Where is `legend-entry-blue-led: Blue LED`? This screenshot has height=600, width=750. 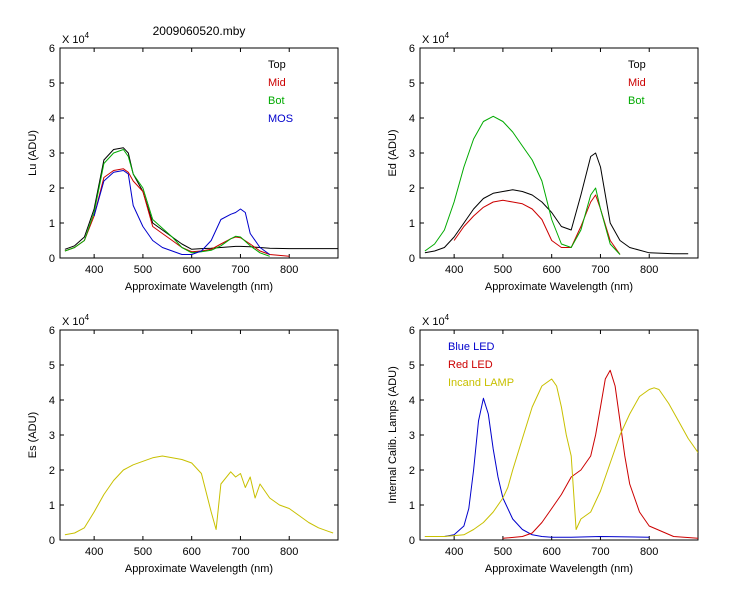 legend-entry-blue-led: Blue LED is located at coordinates (471, 347).